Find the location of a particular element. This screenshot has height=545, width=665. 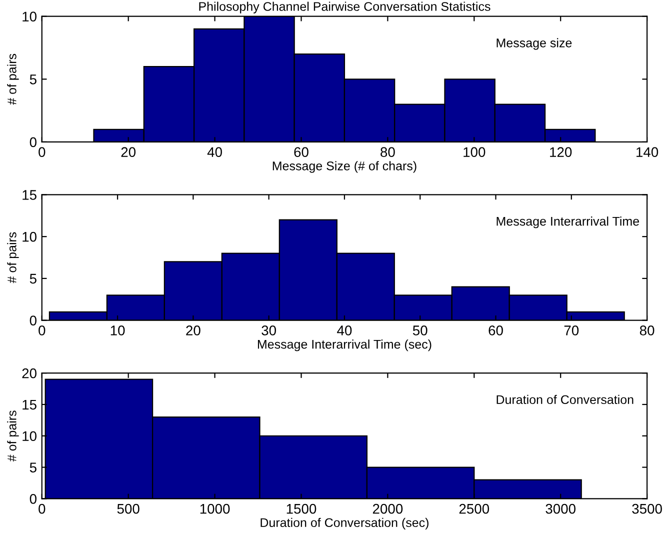

x-tick-label: 50 is located at coordinates (420, 331).